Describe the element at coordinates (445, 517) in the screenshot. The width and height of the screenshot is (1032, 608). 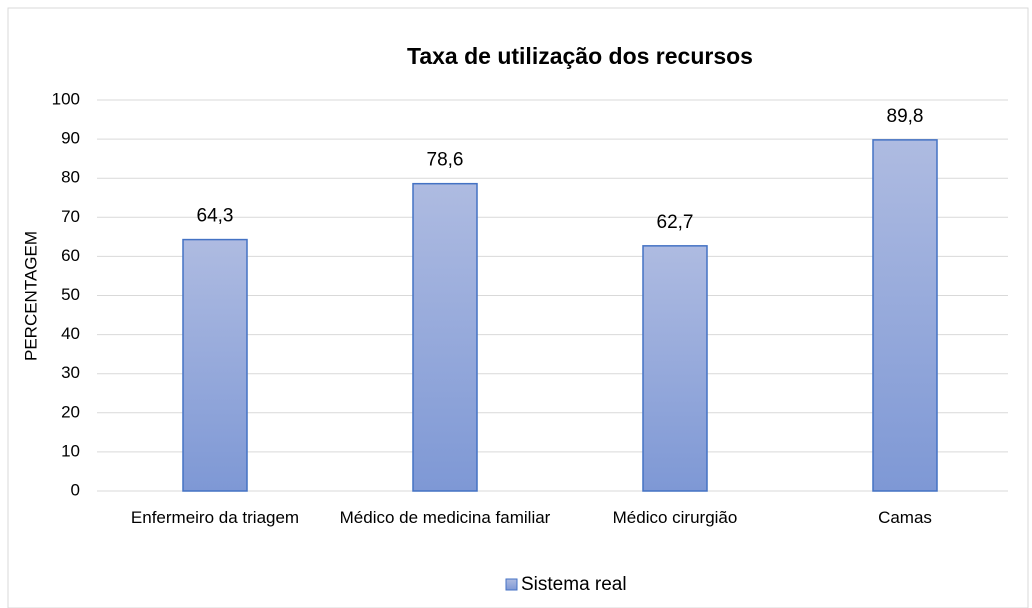
I see `x-tick-label: Médico de medicina familiar` at that location.